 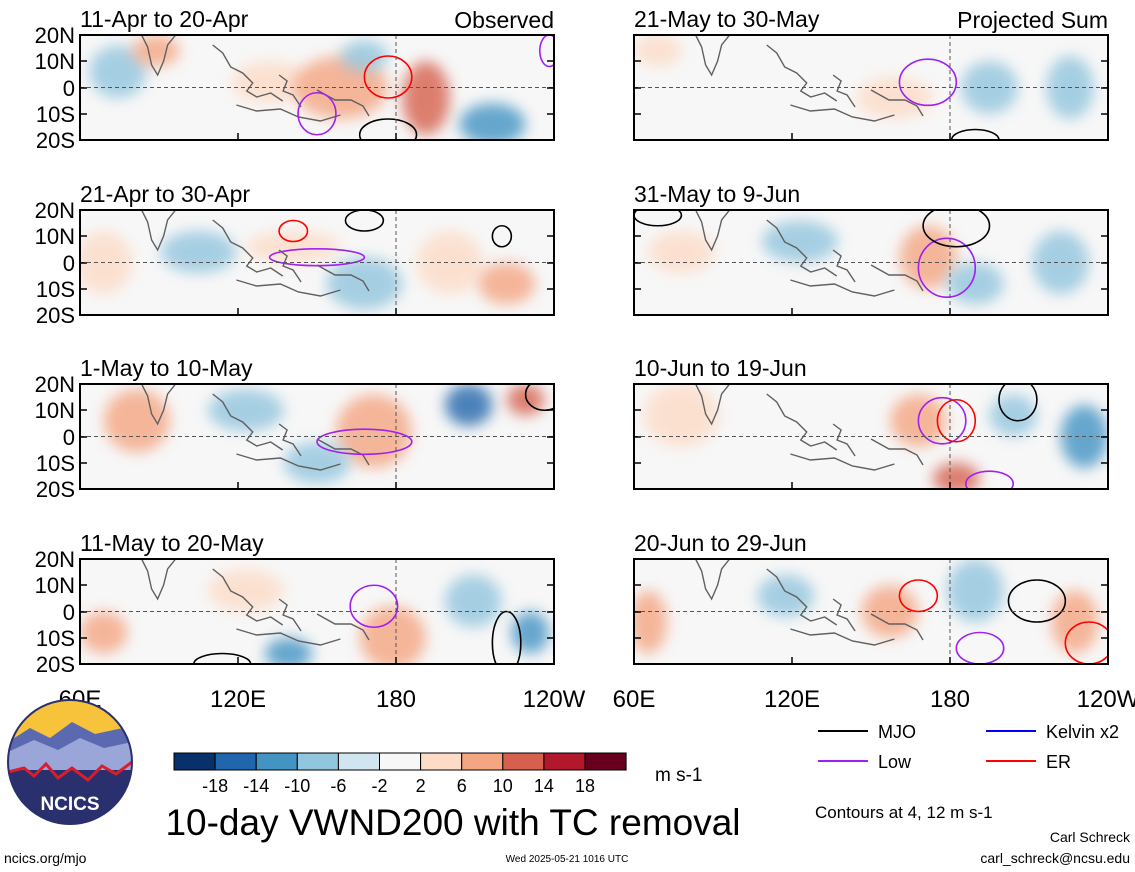 What do you see at coordinates (1082, 732) in the screenshot?
I see `legend-label-kelvin: Kelvin x2` at bounding box center [1082, 732].